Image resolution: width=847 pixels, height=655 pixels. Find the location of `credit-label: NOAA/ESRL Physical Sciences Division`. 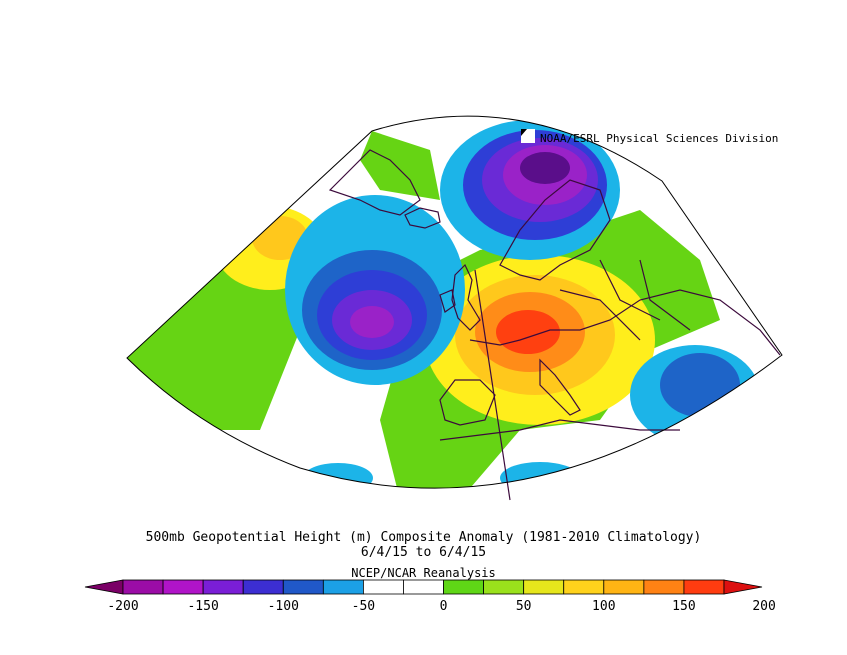

credit-label: NOAA/ESRL Physical Sciences Division is located at coordinates (659, 138).